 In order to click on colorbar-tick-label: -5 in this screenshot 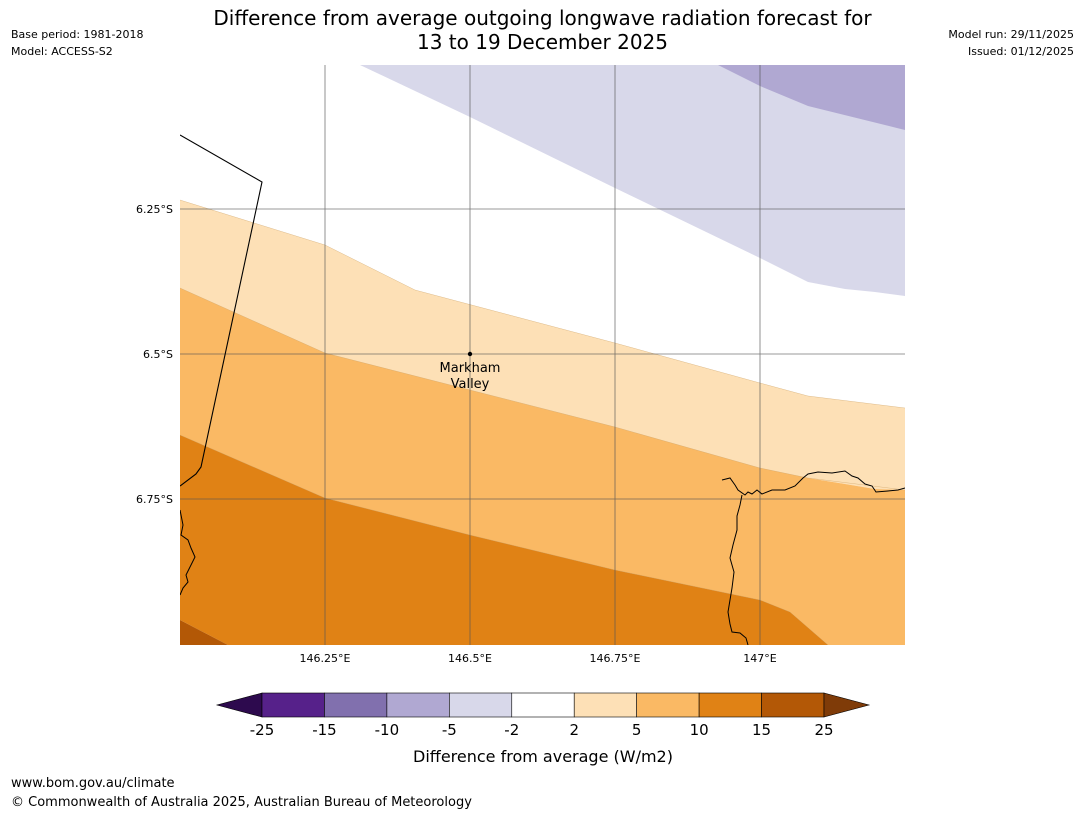, I will do `click(449, 730)`.